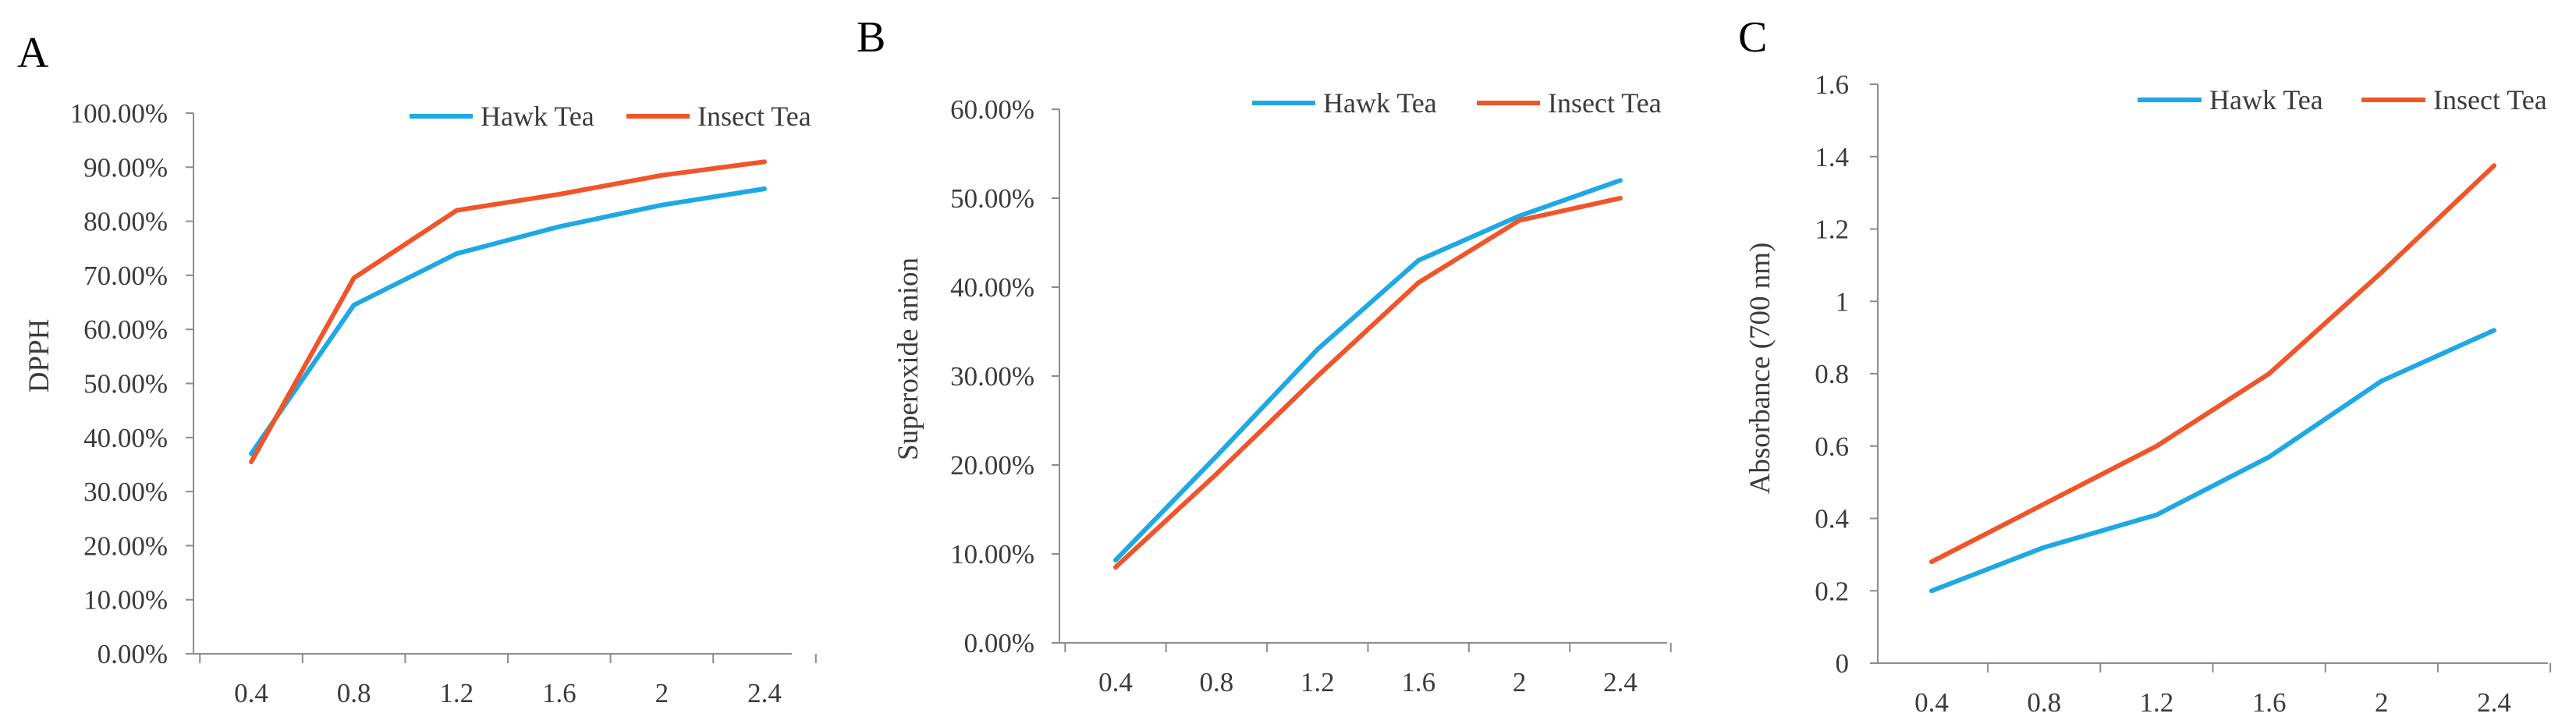 The height and width of the screenshot is (724, 2576). Describe the element at coordinates (125, 167) in the screenshot. I see `y-tick-label: 90.00%` at that location.